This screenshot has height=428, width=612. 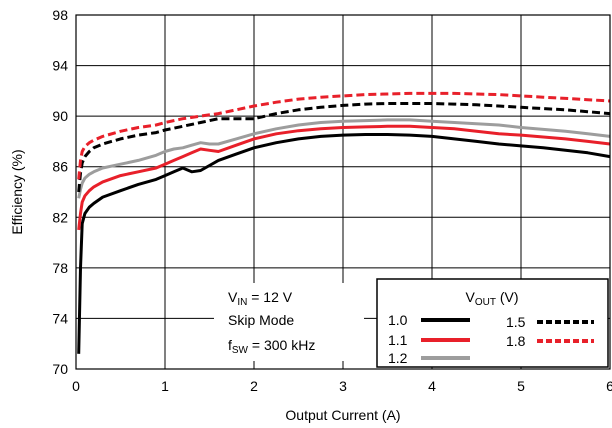 I want to click on vin-main: V, so click(x=233, y=297).